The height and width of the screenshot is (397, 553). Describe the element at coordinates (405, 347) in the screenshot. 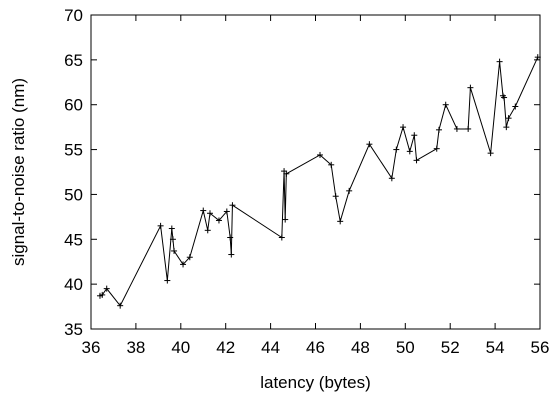

I see `x-tick-label: 50` at that location.